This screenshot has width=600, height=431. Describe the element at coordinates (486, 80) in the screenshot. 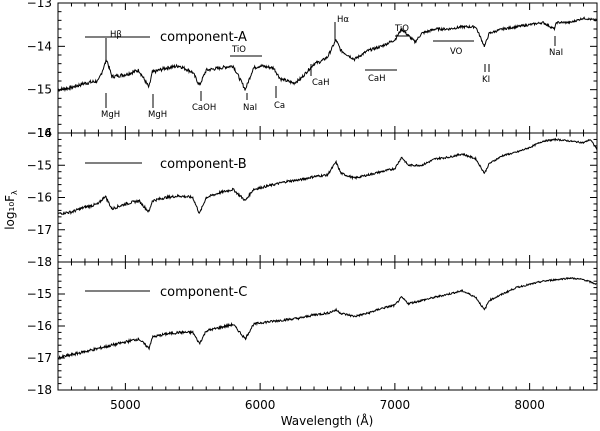

I see `annotation-ki: KI` at that location.